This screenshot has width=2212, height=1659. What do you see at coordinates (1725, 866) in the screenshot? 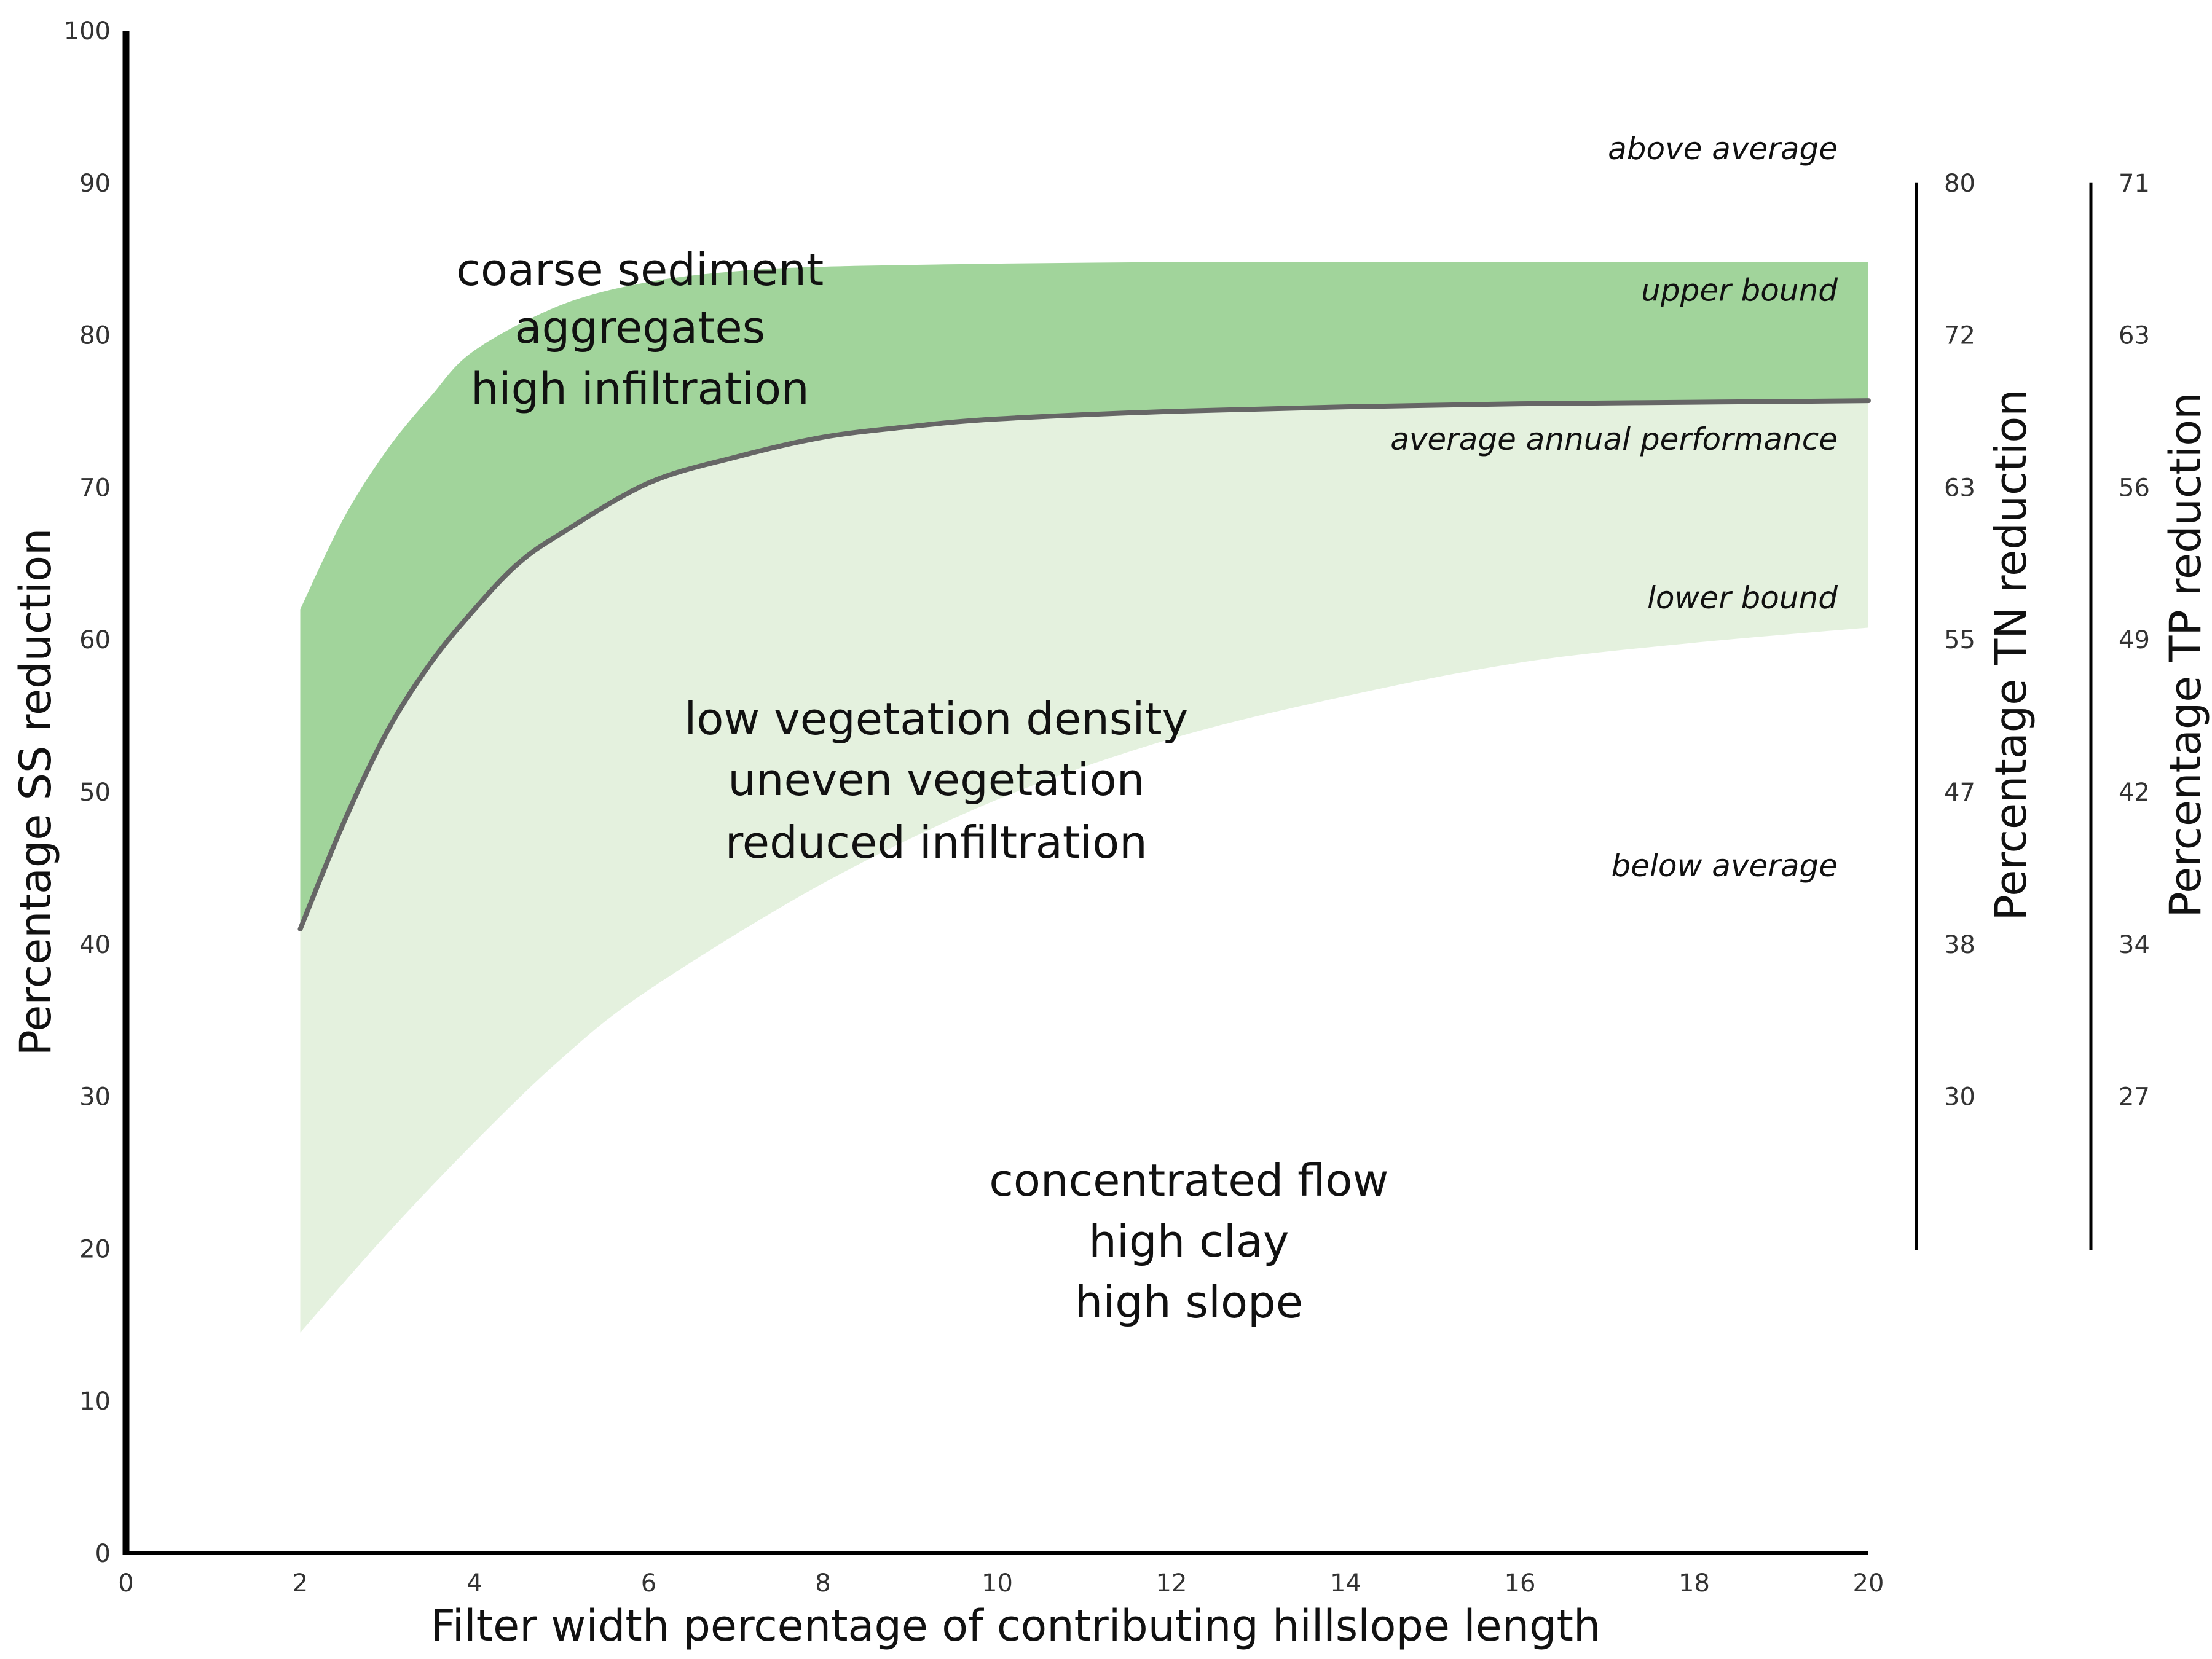
I see `band-label-below: below average` at bounding box center [1725, 866].